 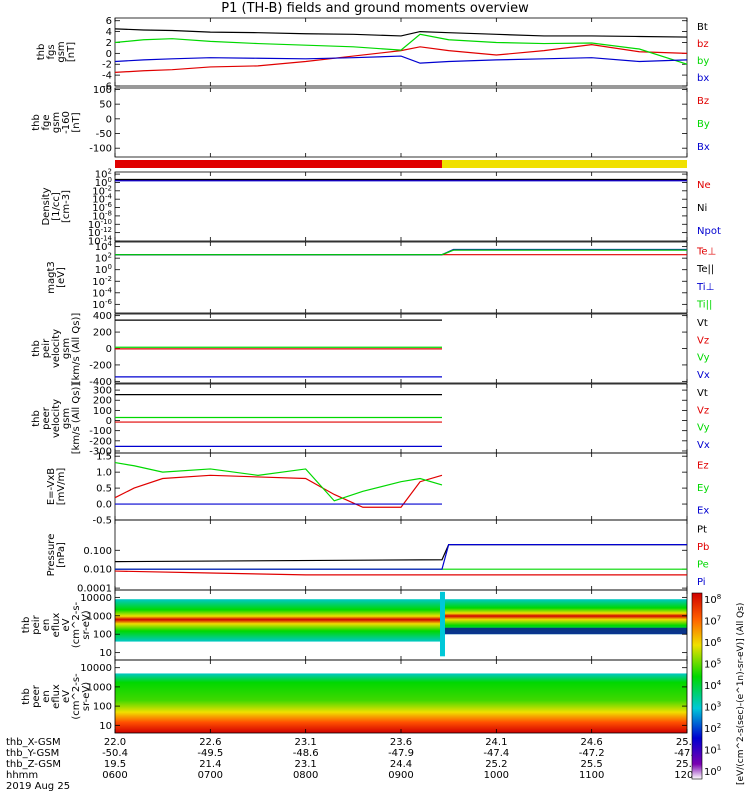 What do you see at coordinates (496, 753) in the screenshot?
I see `ephemeris-value: -47.4` at bounding box center [496, 753].